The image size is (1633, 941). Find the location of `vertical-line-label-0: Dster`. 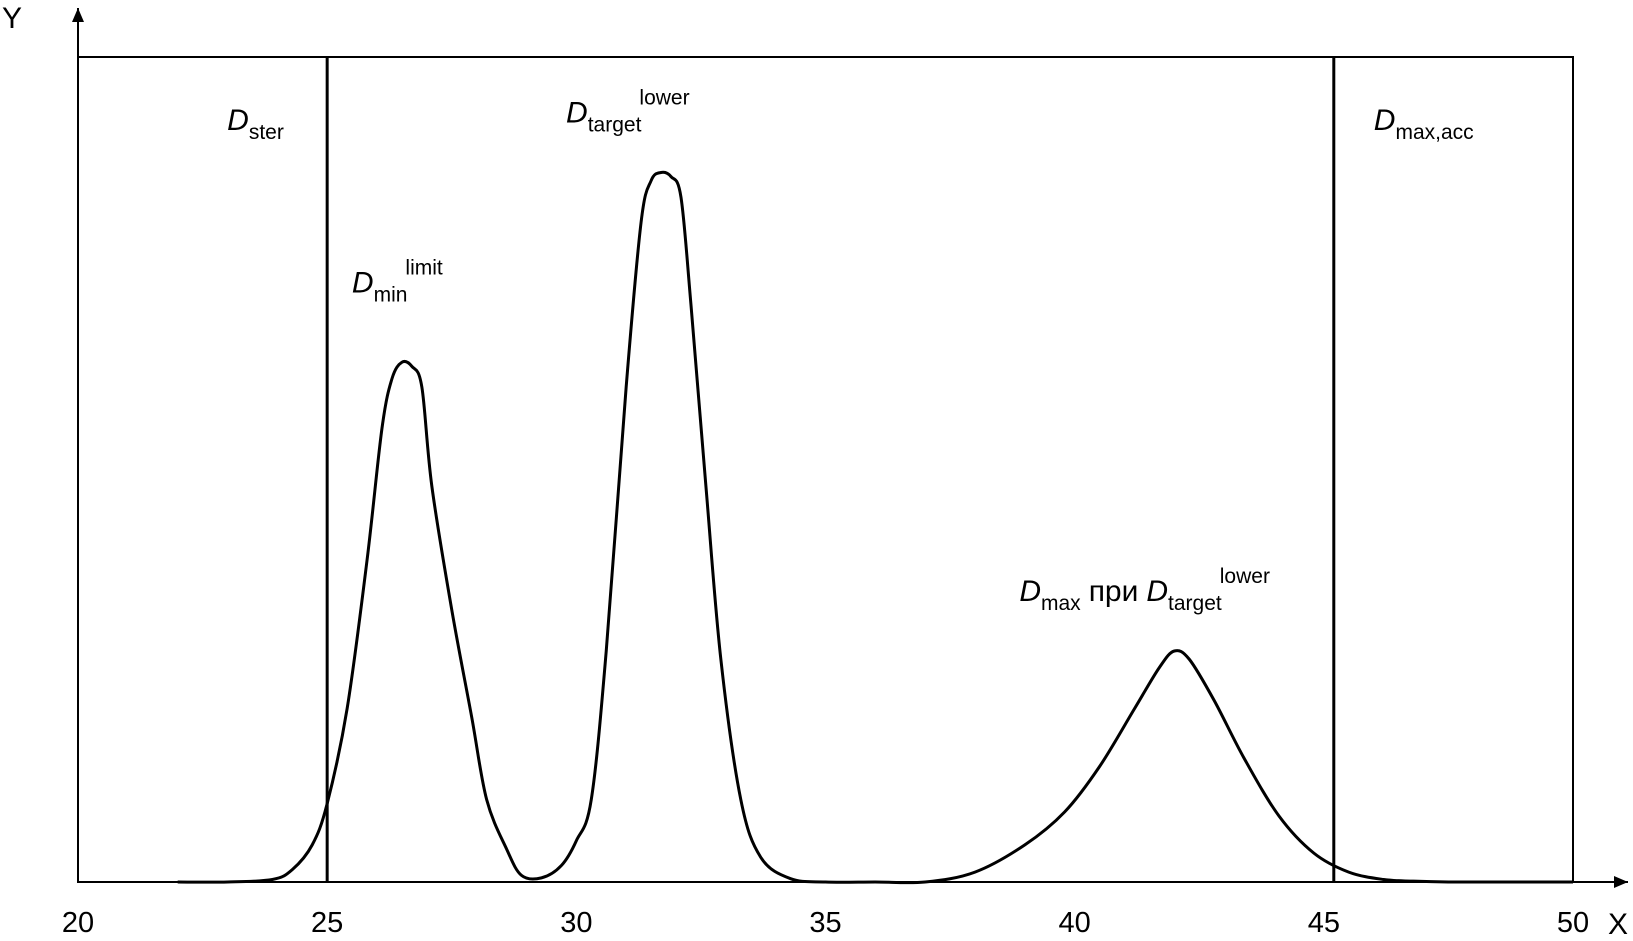

vertical-line-label-0: Dster is located at coordinates (255, 124).